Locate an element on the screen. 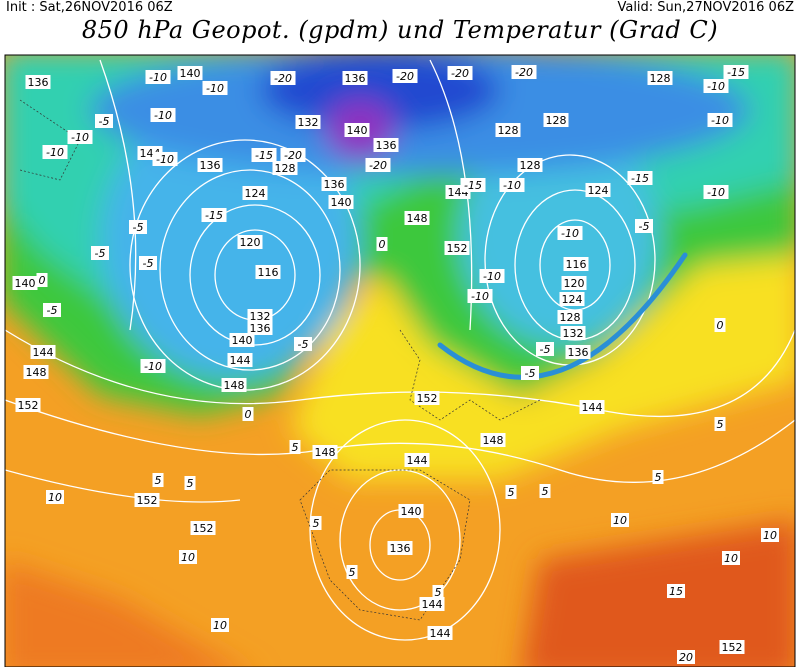 Image resolution: width=800 pixels, height=667 pixels. very-cold-area is located at coordinates (380, 92).